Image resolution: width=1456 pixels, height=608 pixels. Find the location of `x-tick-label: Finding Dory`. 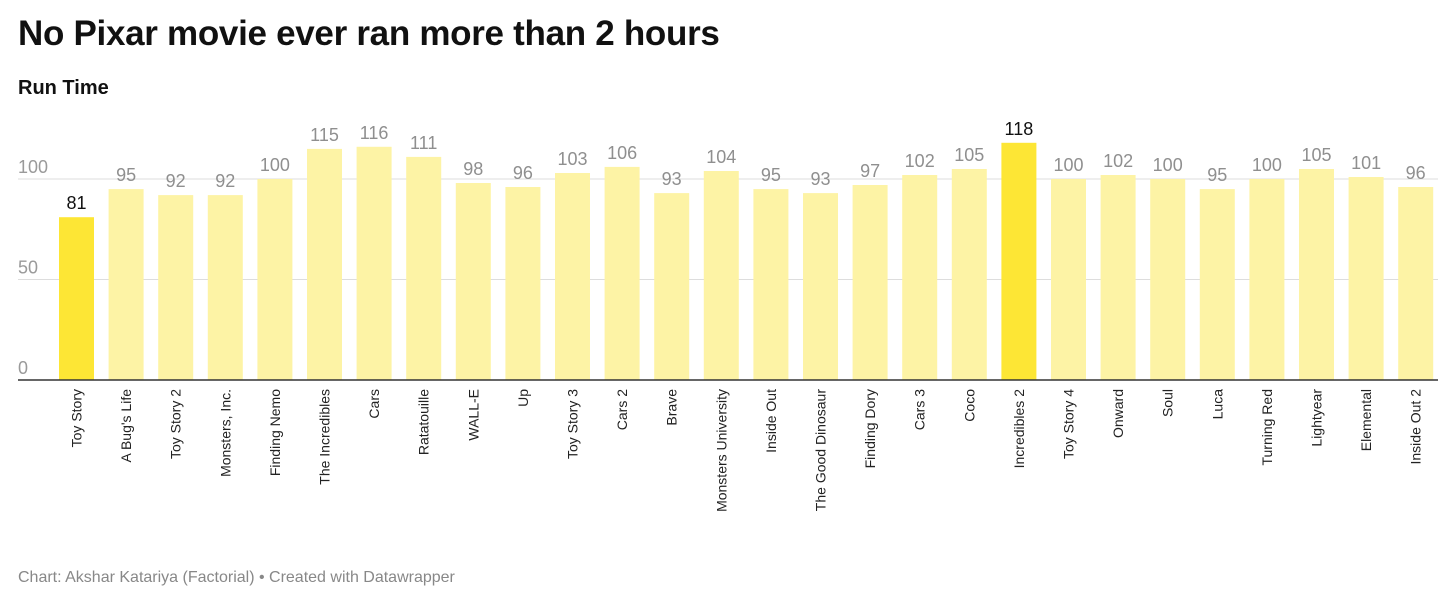

x-tick-label: Finding Dory is located at coordinates (870, 428).